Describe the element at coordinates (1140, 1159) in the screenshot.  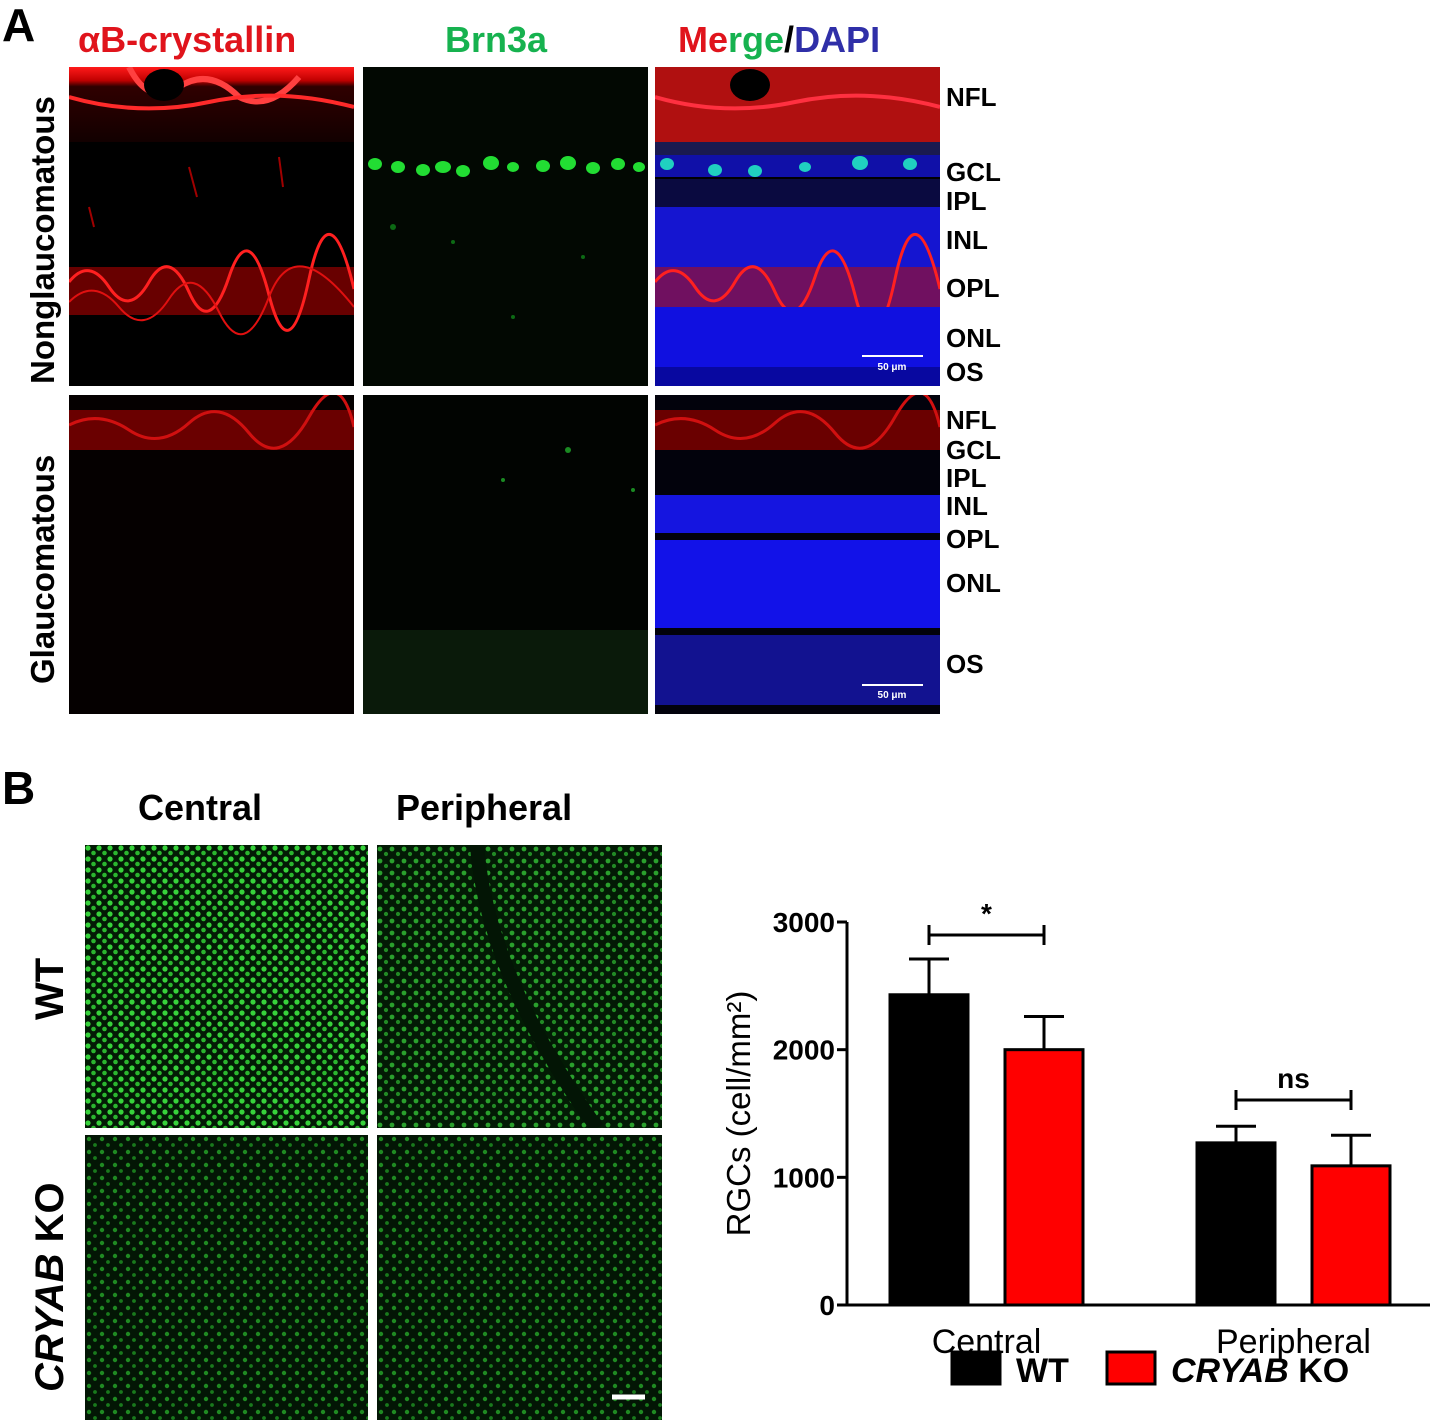
I see `chart-bars: Central Peripheral` at that location.